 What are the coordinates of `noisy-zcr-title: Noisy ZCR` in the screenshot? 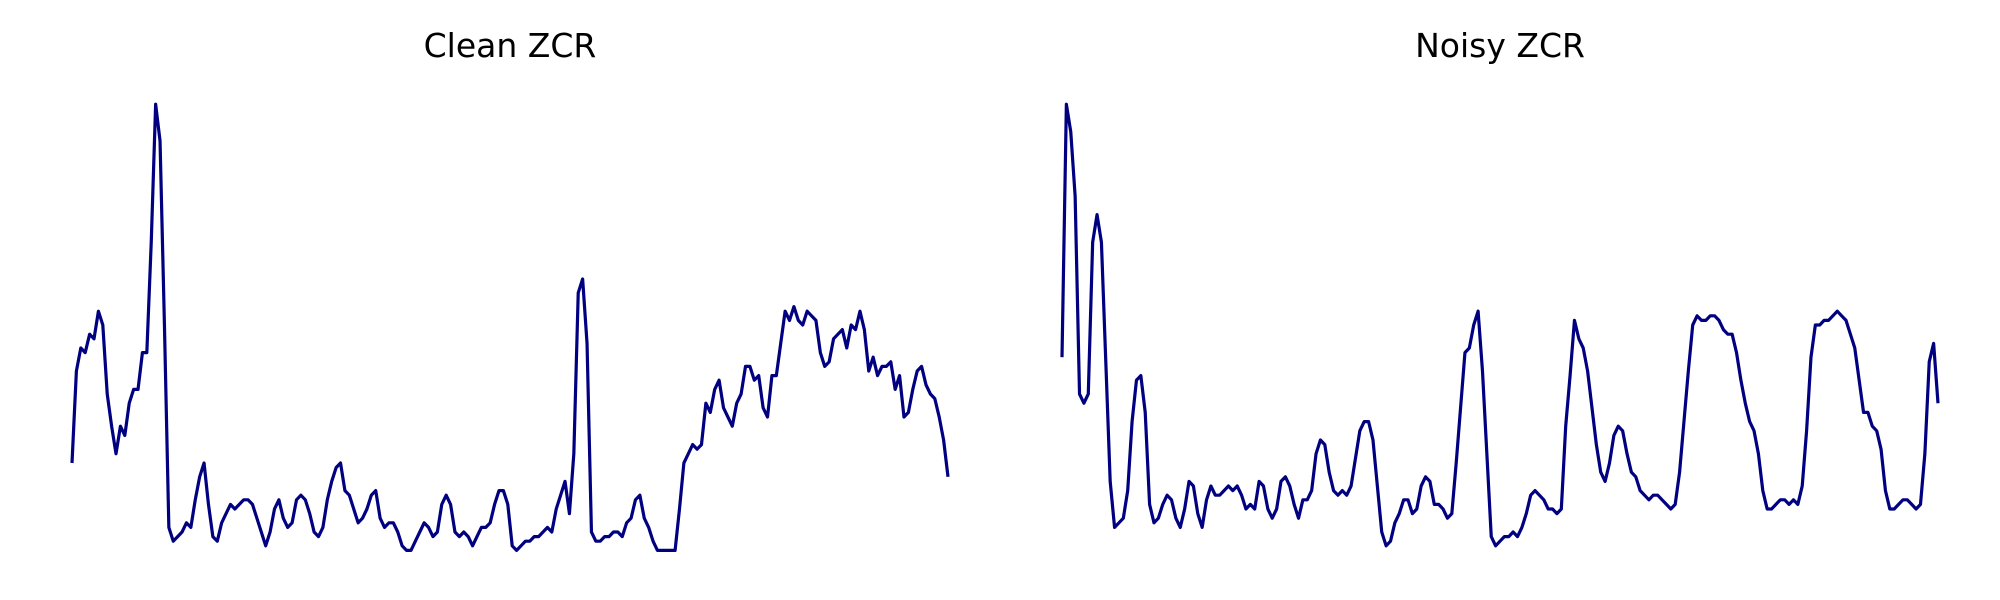 It's located at (1500, 45).